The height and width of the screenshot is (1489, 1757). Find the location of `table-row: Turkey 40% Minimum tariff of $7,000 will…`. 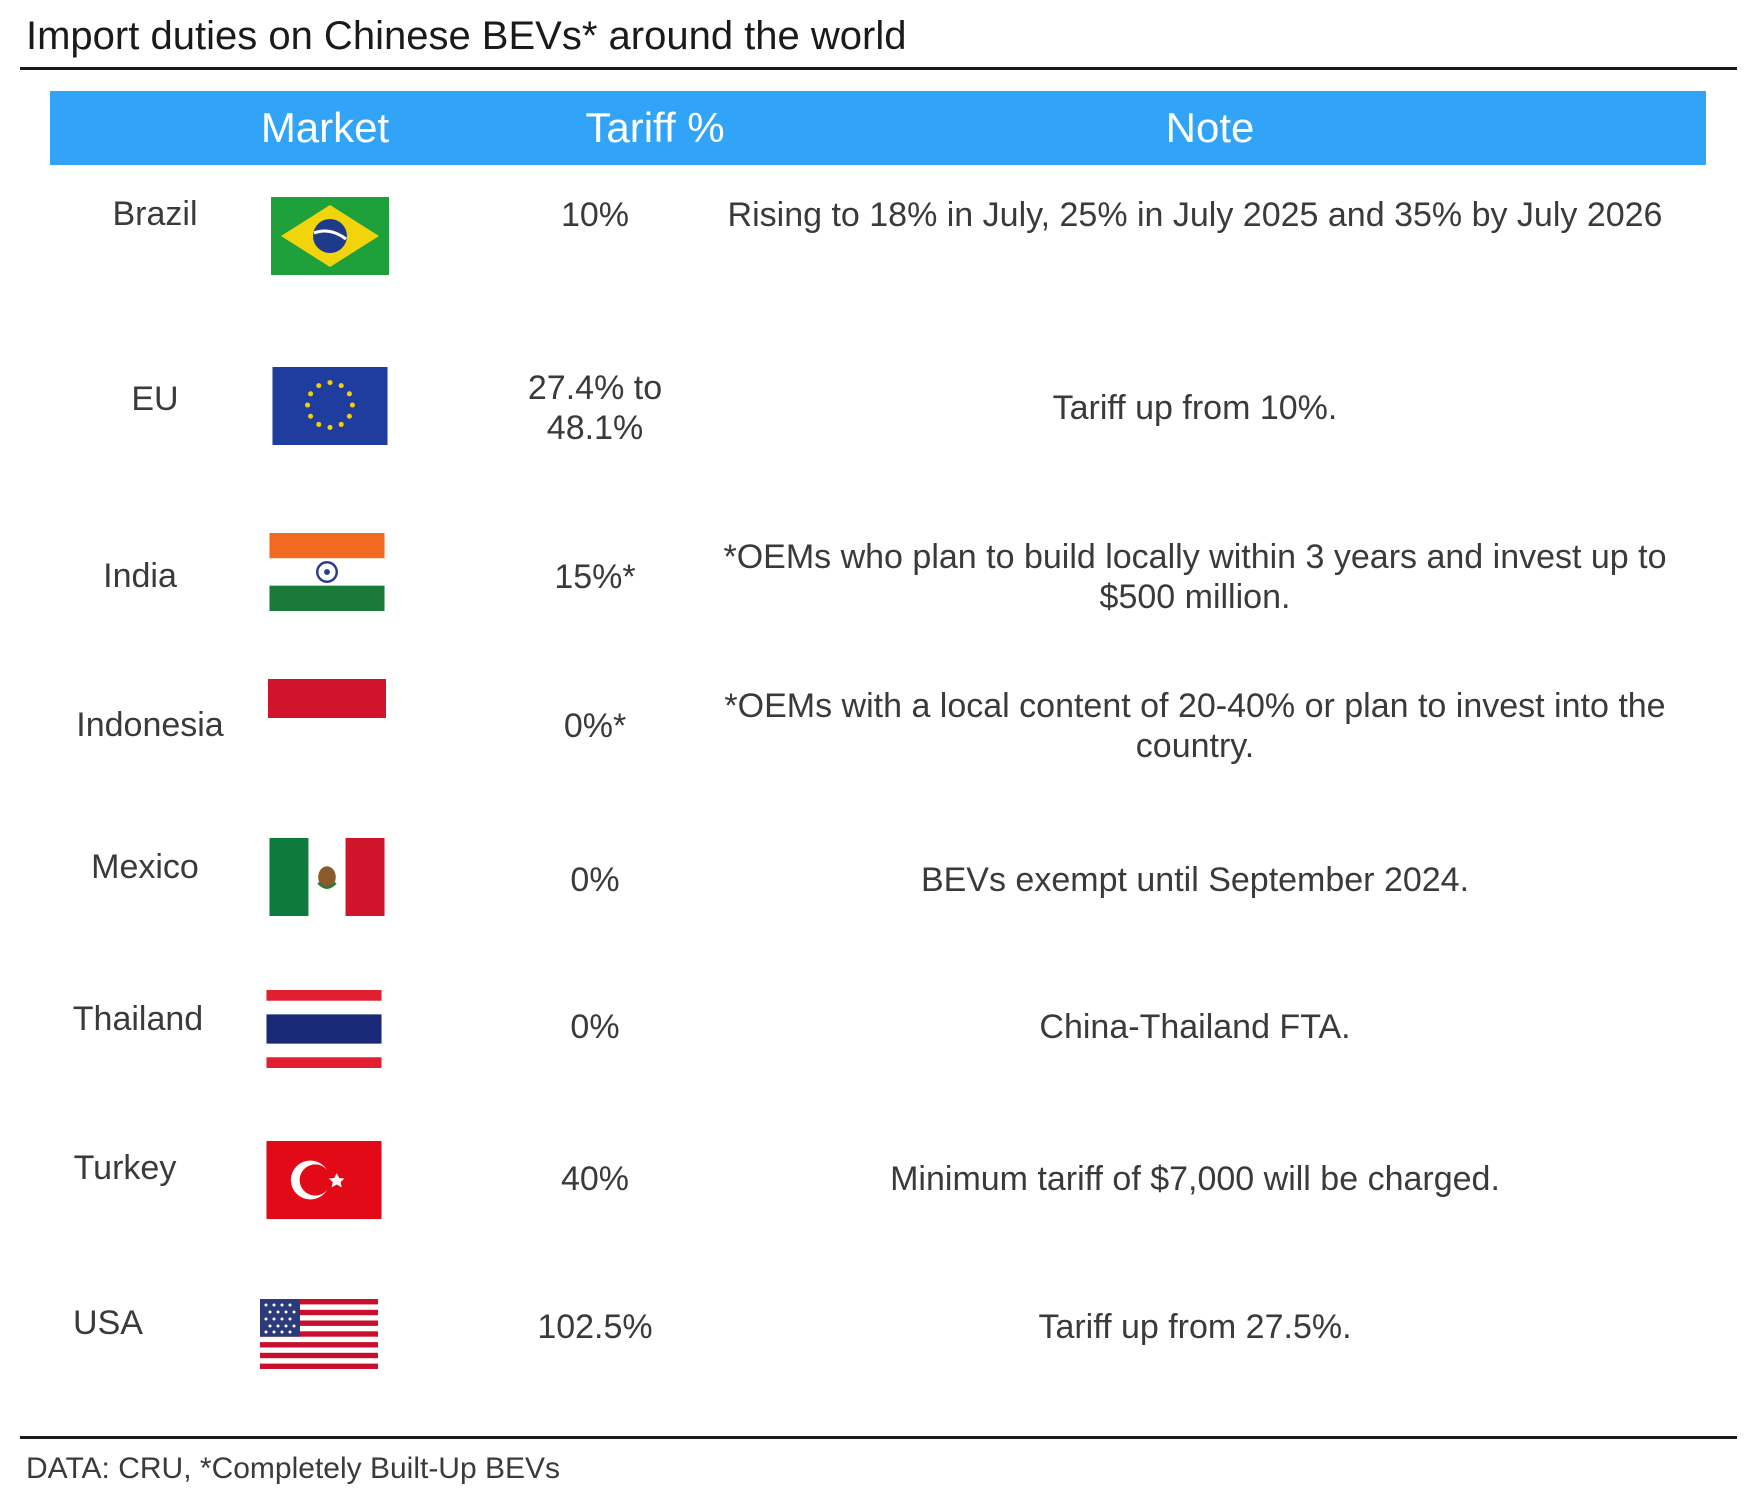

table-row: Turkey 40% Minimum tariff of $7,000 will… is located at coordinates (878, 1200).